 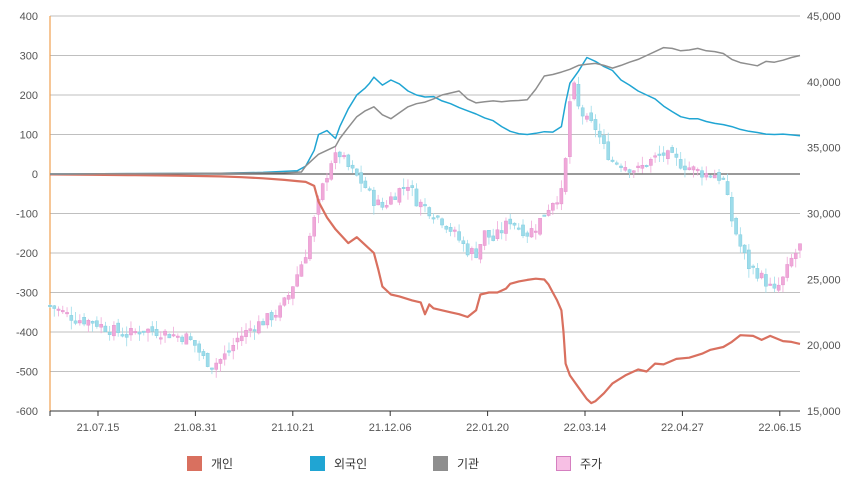 I want to click on y-left-tick-label: 100, so click(x=29, y=136).